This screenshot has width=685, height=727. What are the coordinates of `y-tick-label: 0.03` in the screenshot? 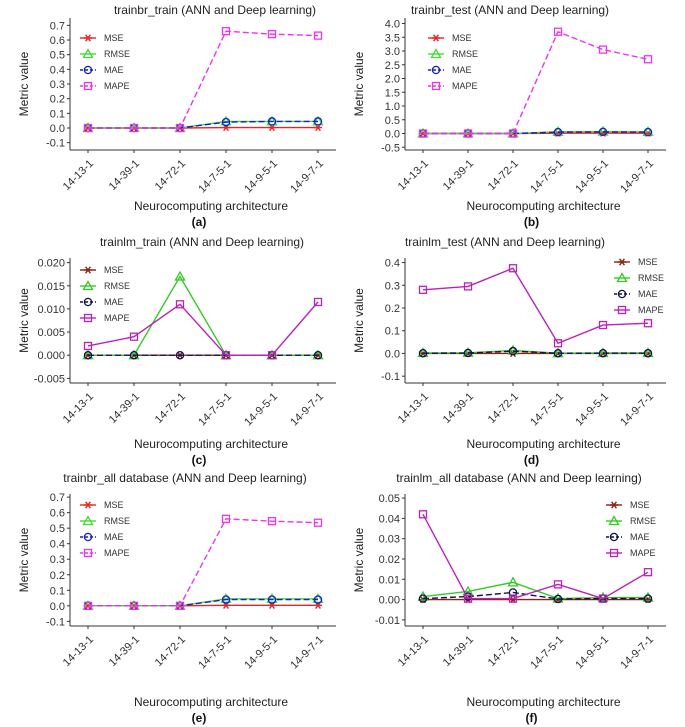 It's located at (389, 540).